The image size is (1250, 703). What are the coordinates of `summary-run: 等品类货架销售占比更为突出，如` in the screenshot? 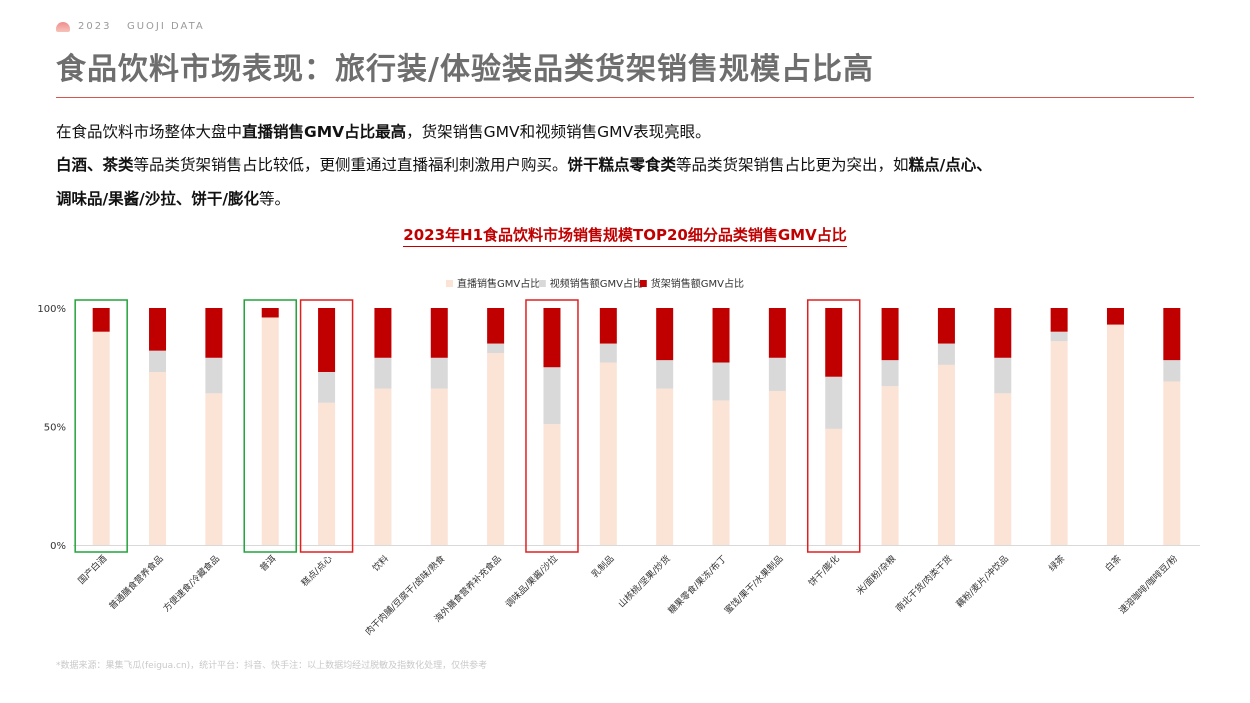 It's located at (792, 165).